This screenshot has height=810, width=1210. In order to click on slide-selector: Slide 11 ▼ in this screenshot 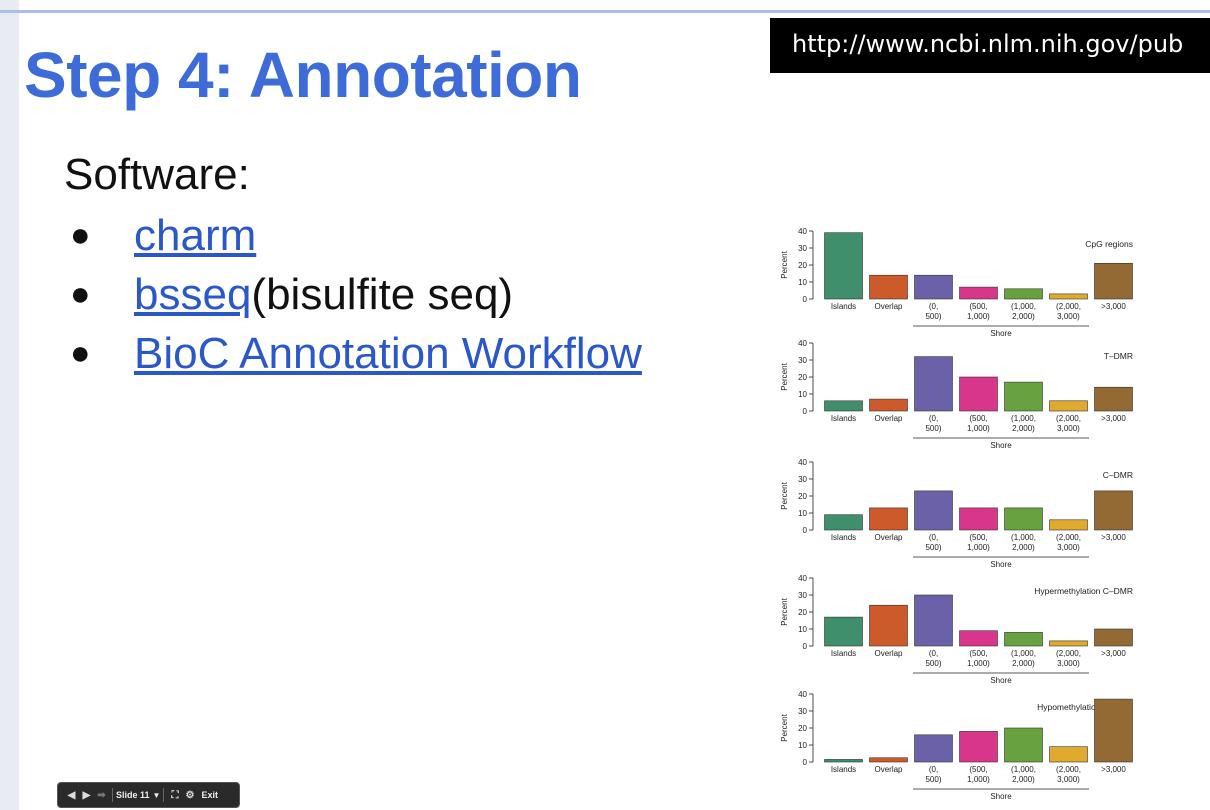, I will do `click(138, 795)`.